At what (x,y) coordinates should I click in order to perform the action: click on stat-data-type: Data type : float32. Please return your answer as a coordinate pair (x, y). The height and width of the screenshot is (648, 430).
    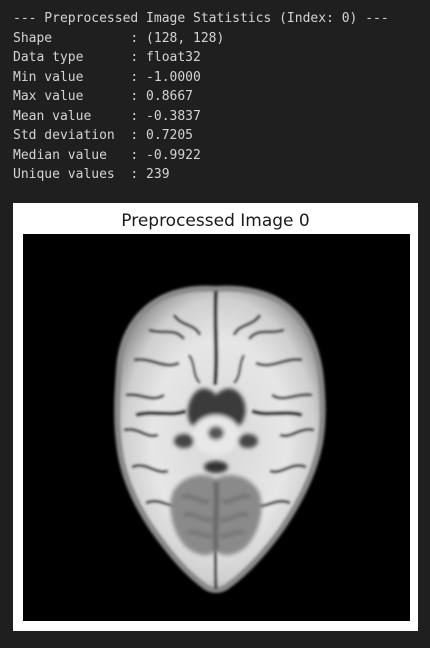
    Looking at the image, I should click on (107, 57).